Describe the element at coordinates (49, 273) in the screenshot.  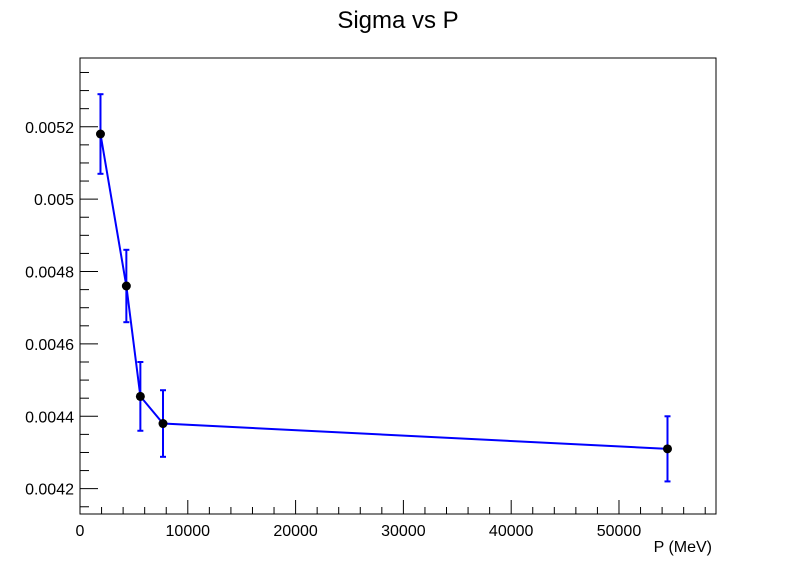
I see `y-tick-label: 0.0048` at that location.